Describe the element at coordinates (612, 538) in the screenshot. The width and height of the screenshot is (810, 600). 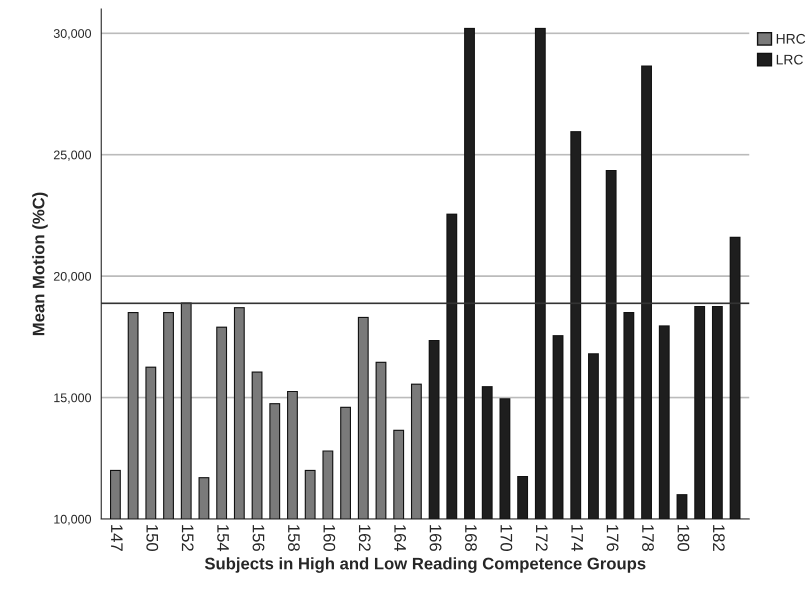
I see `x-tick-label: 176` at that location.